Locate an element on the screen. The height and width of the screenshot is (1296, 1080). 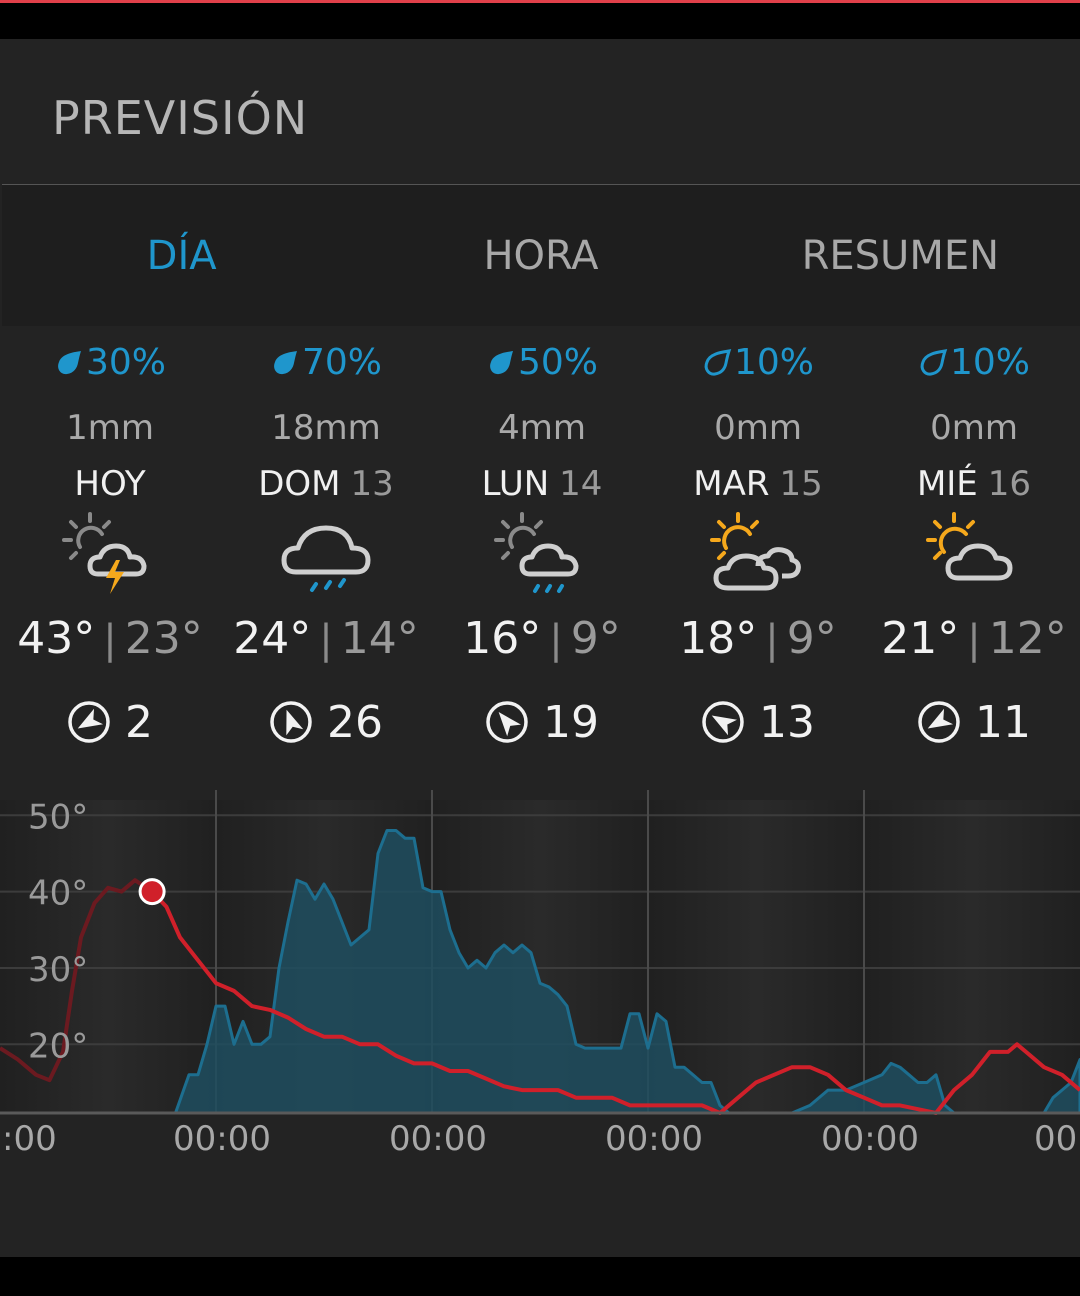
temp-low: 14° is located at coordinates (379, 638).